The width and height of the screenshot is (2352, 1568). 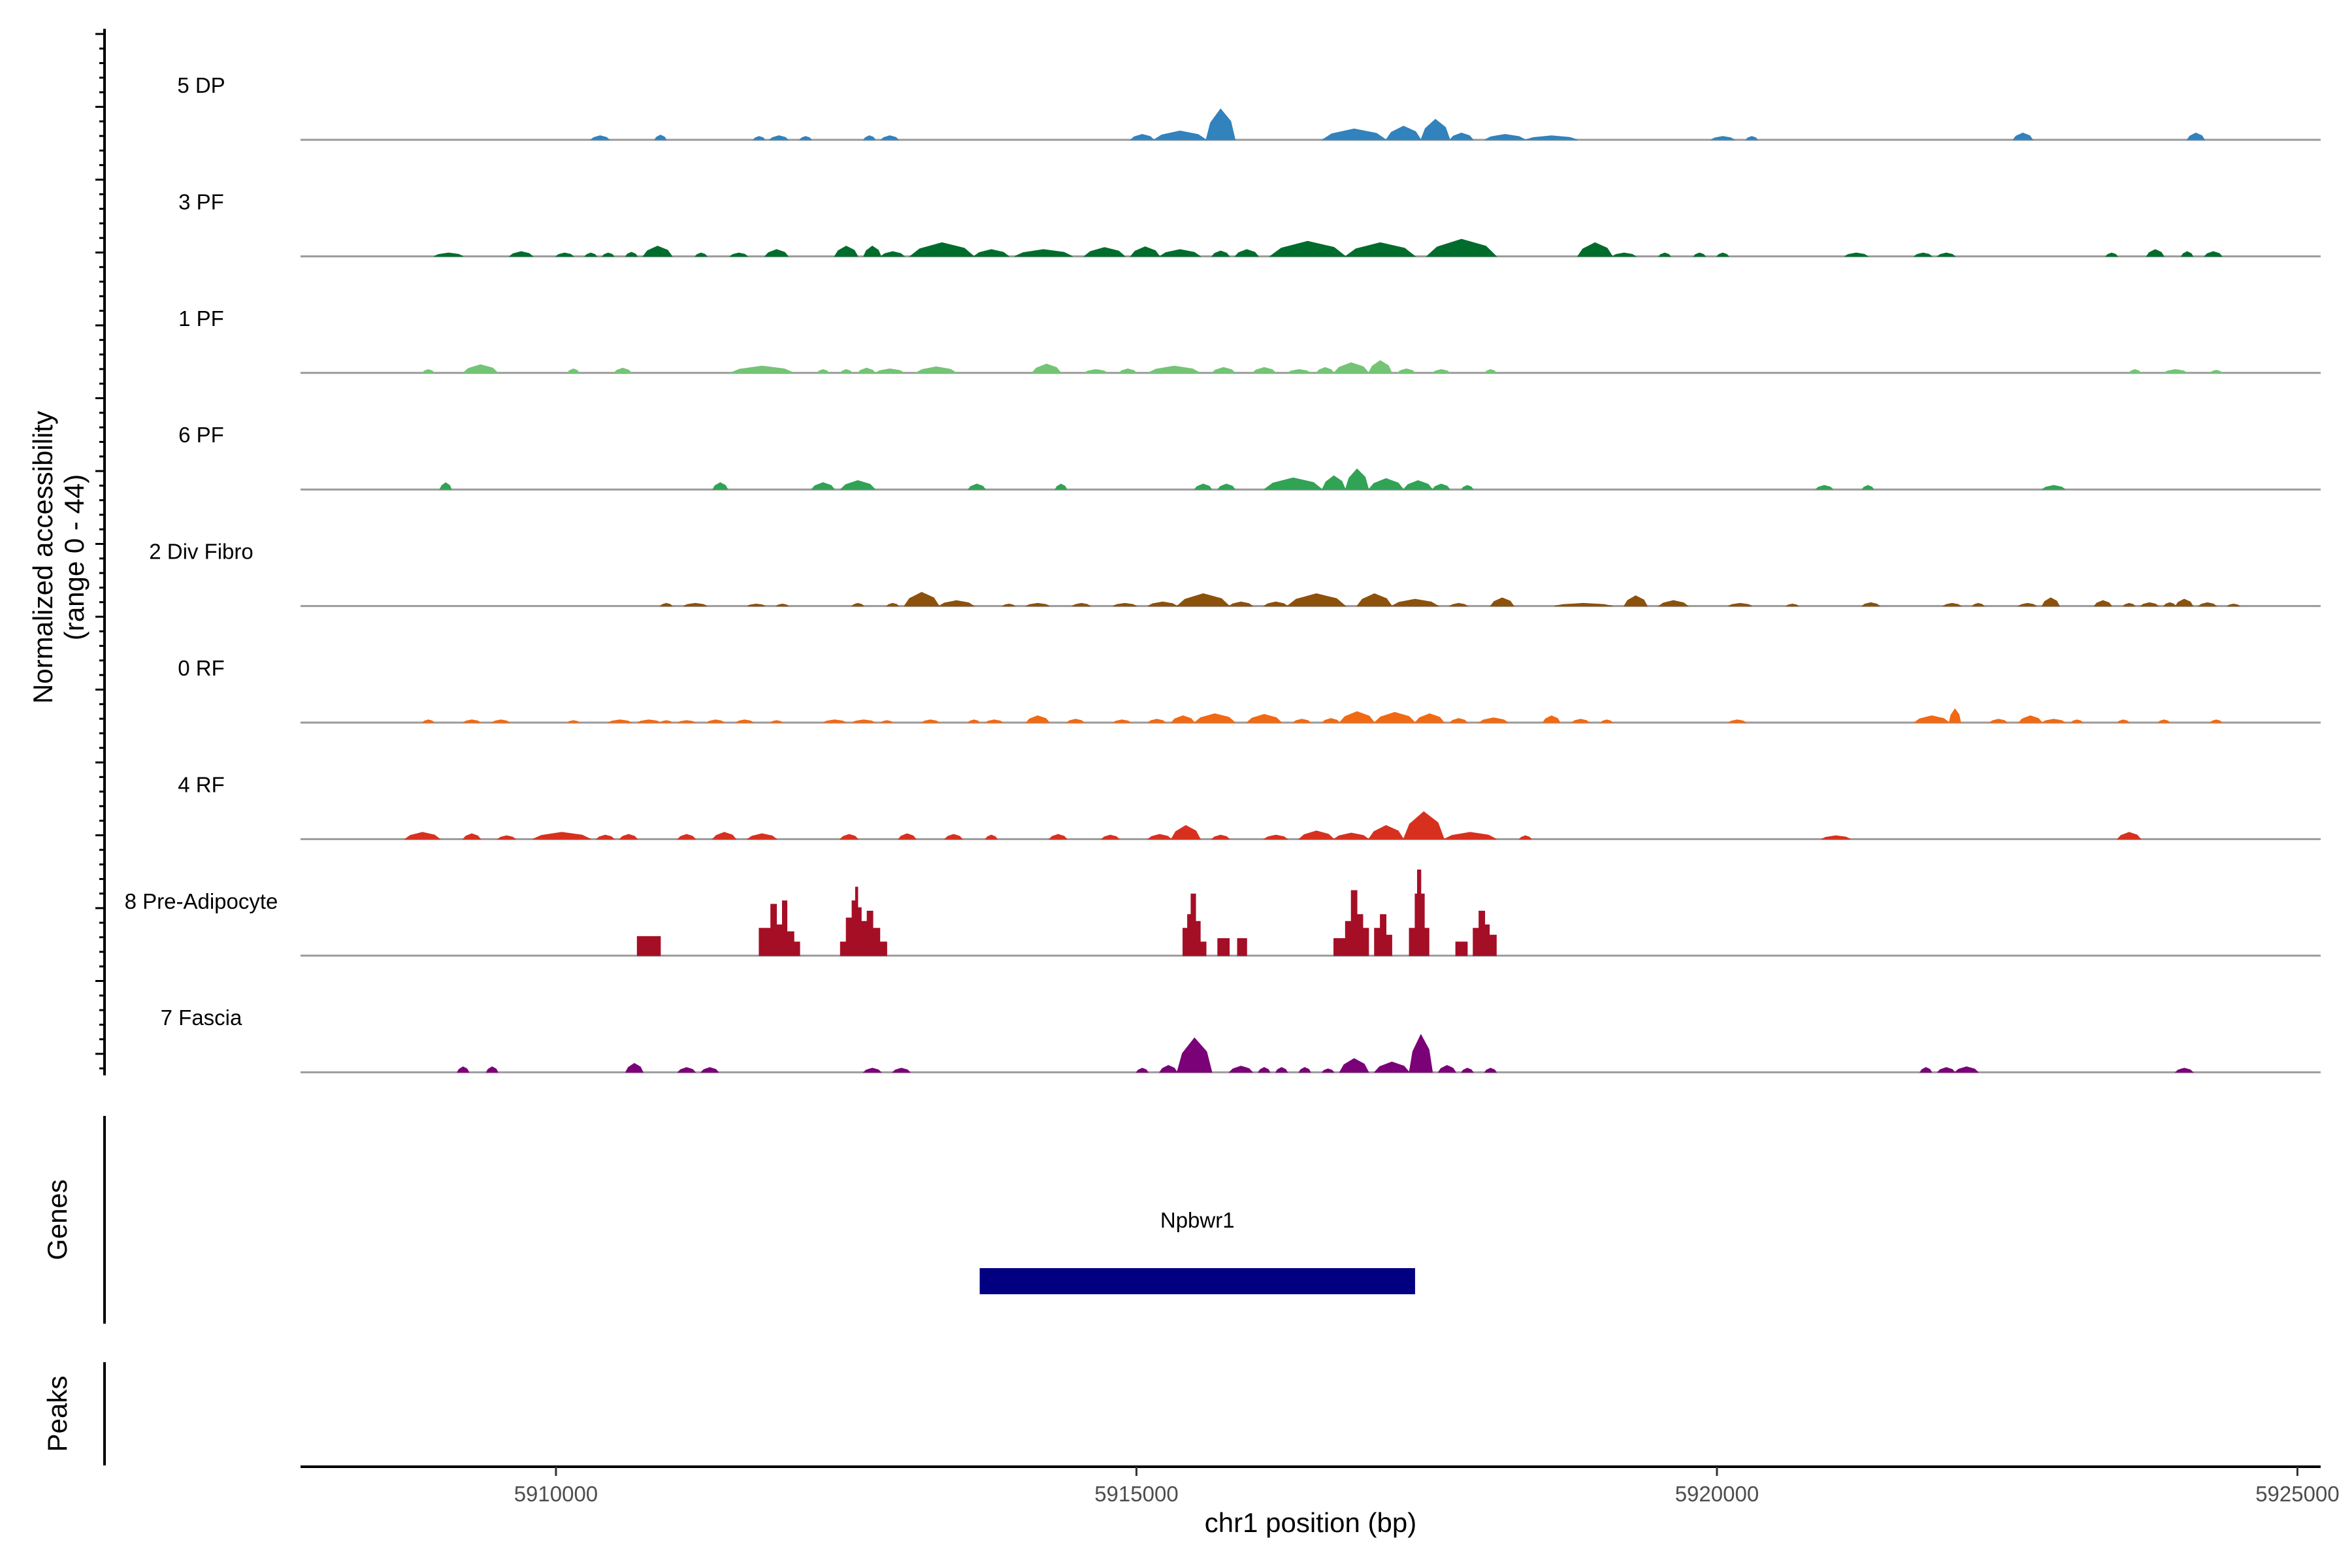 What do you see at coordinates (1717, 1494) in the screenshot?
I see `x-tick-label: 5920000` at bounding box center [1717, 1494].